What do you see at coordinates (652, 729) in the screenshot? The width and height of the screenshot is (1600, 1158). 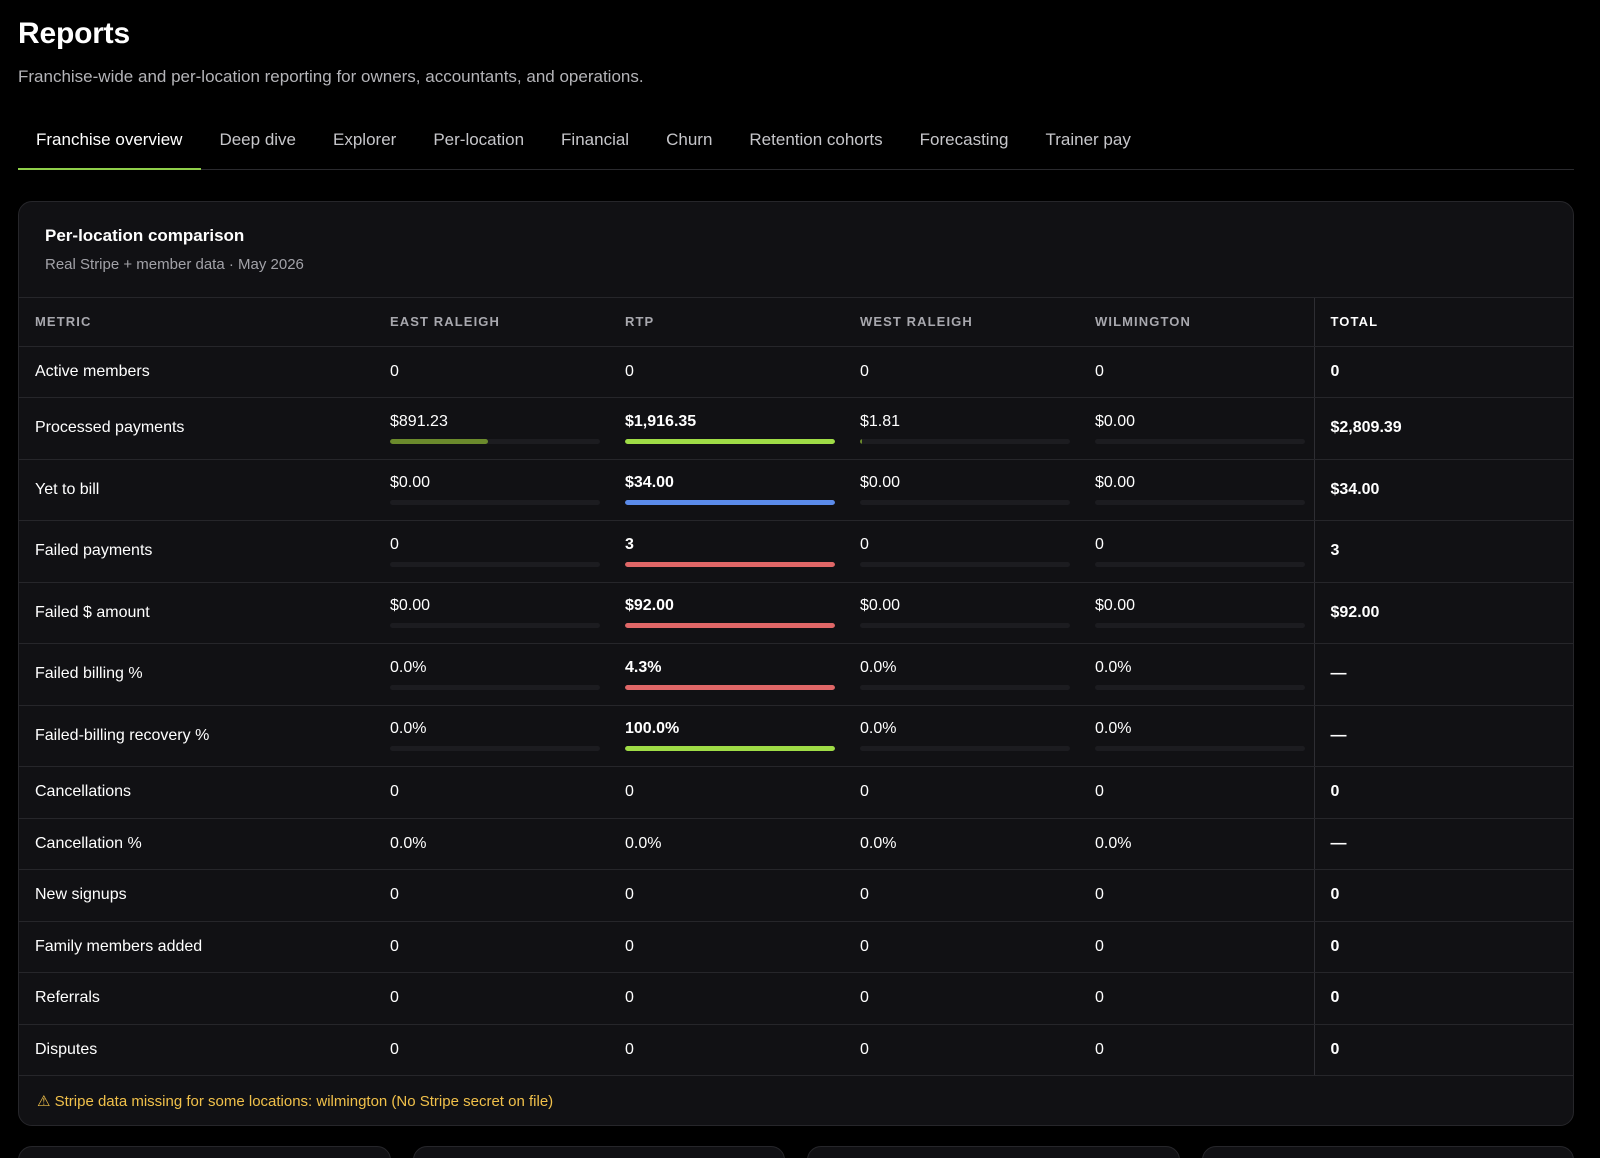 I see `cell-value: 100.0%` at bounding box center [652, 729].